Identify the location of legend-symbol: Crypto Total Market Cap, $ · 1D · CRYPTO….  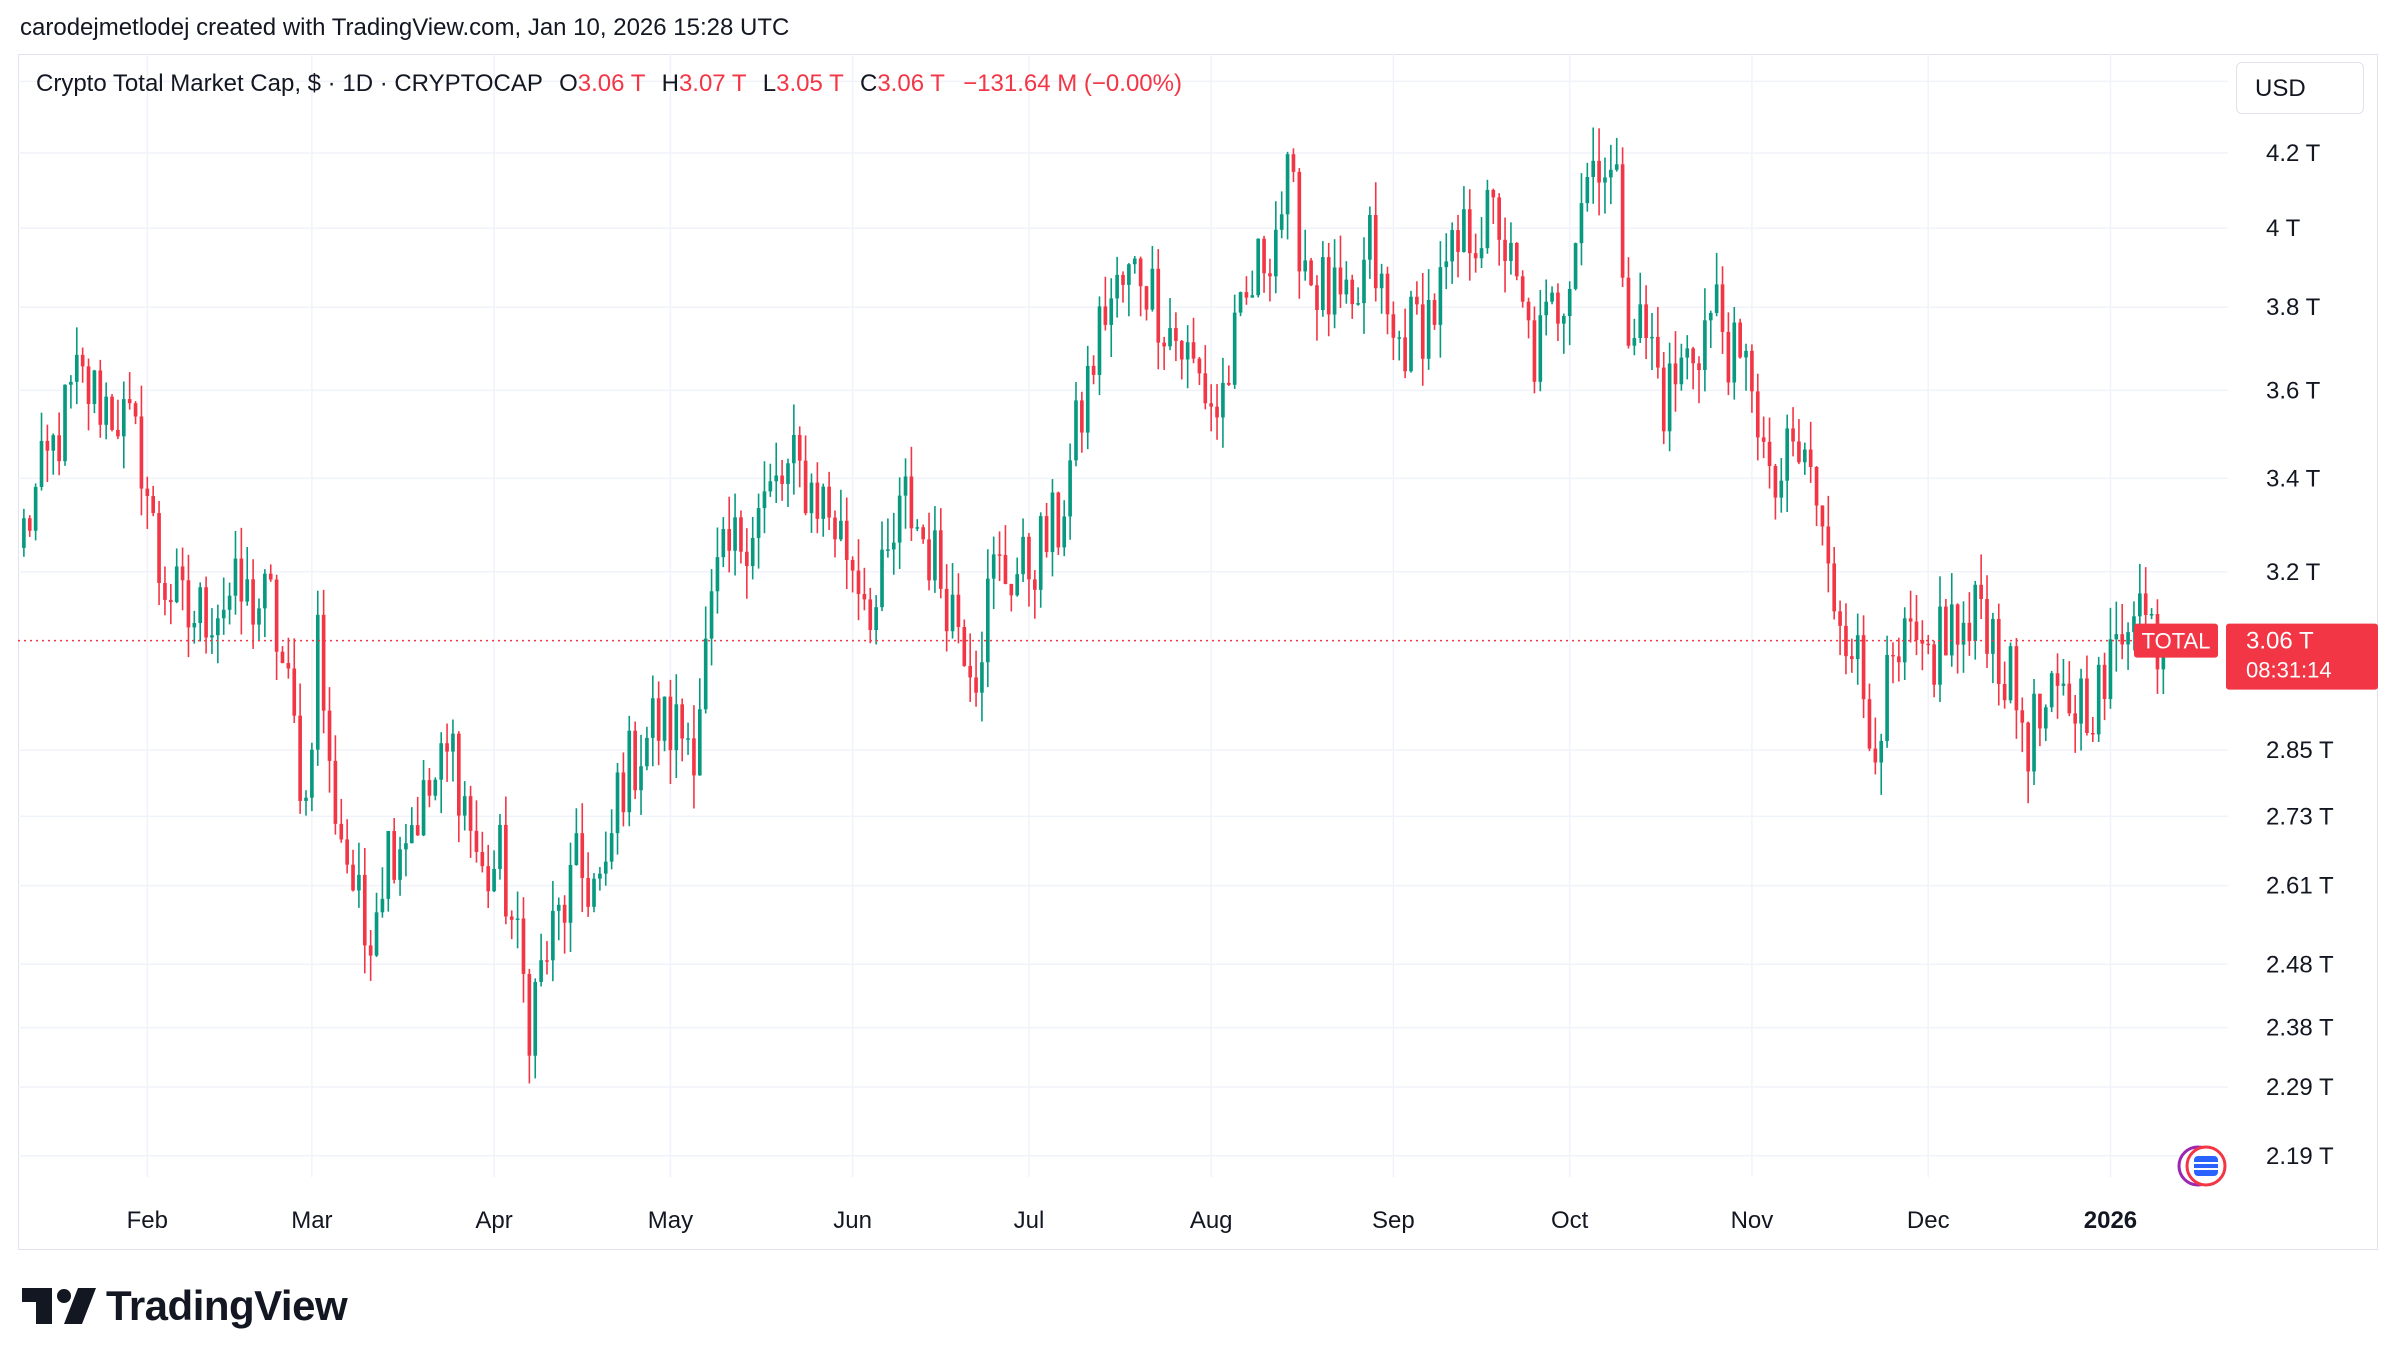
(289, 83).